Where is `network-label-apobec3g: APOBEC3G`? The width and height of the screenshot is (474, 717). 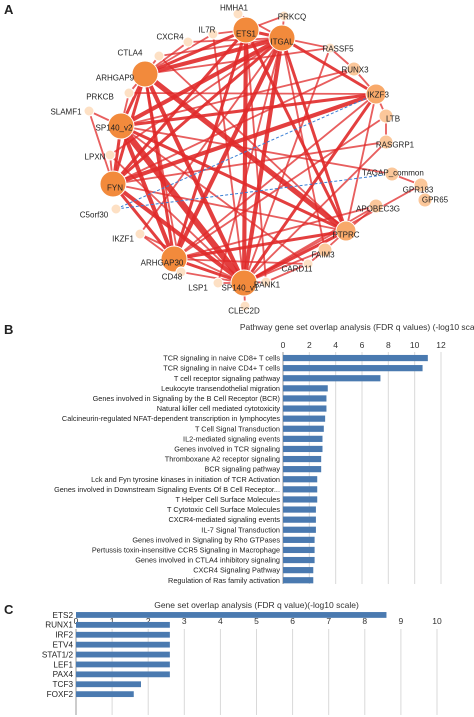 network-label-apobec3g: APOBEC3G is located at coordinates (378, 209).